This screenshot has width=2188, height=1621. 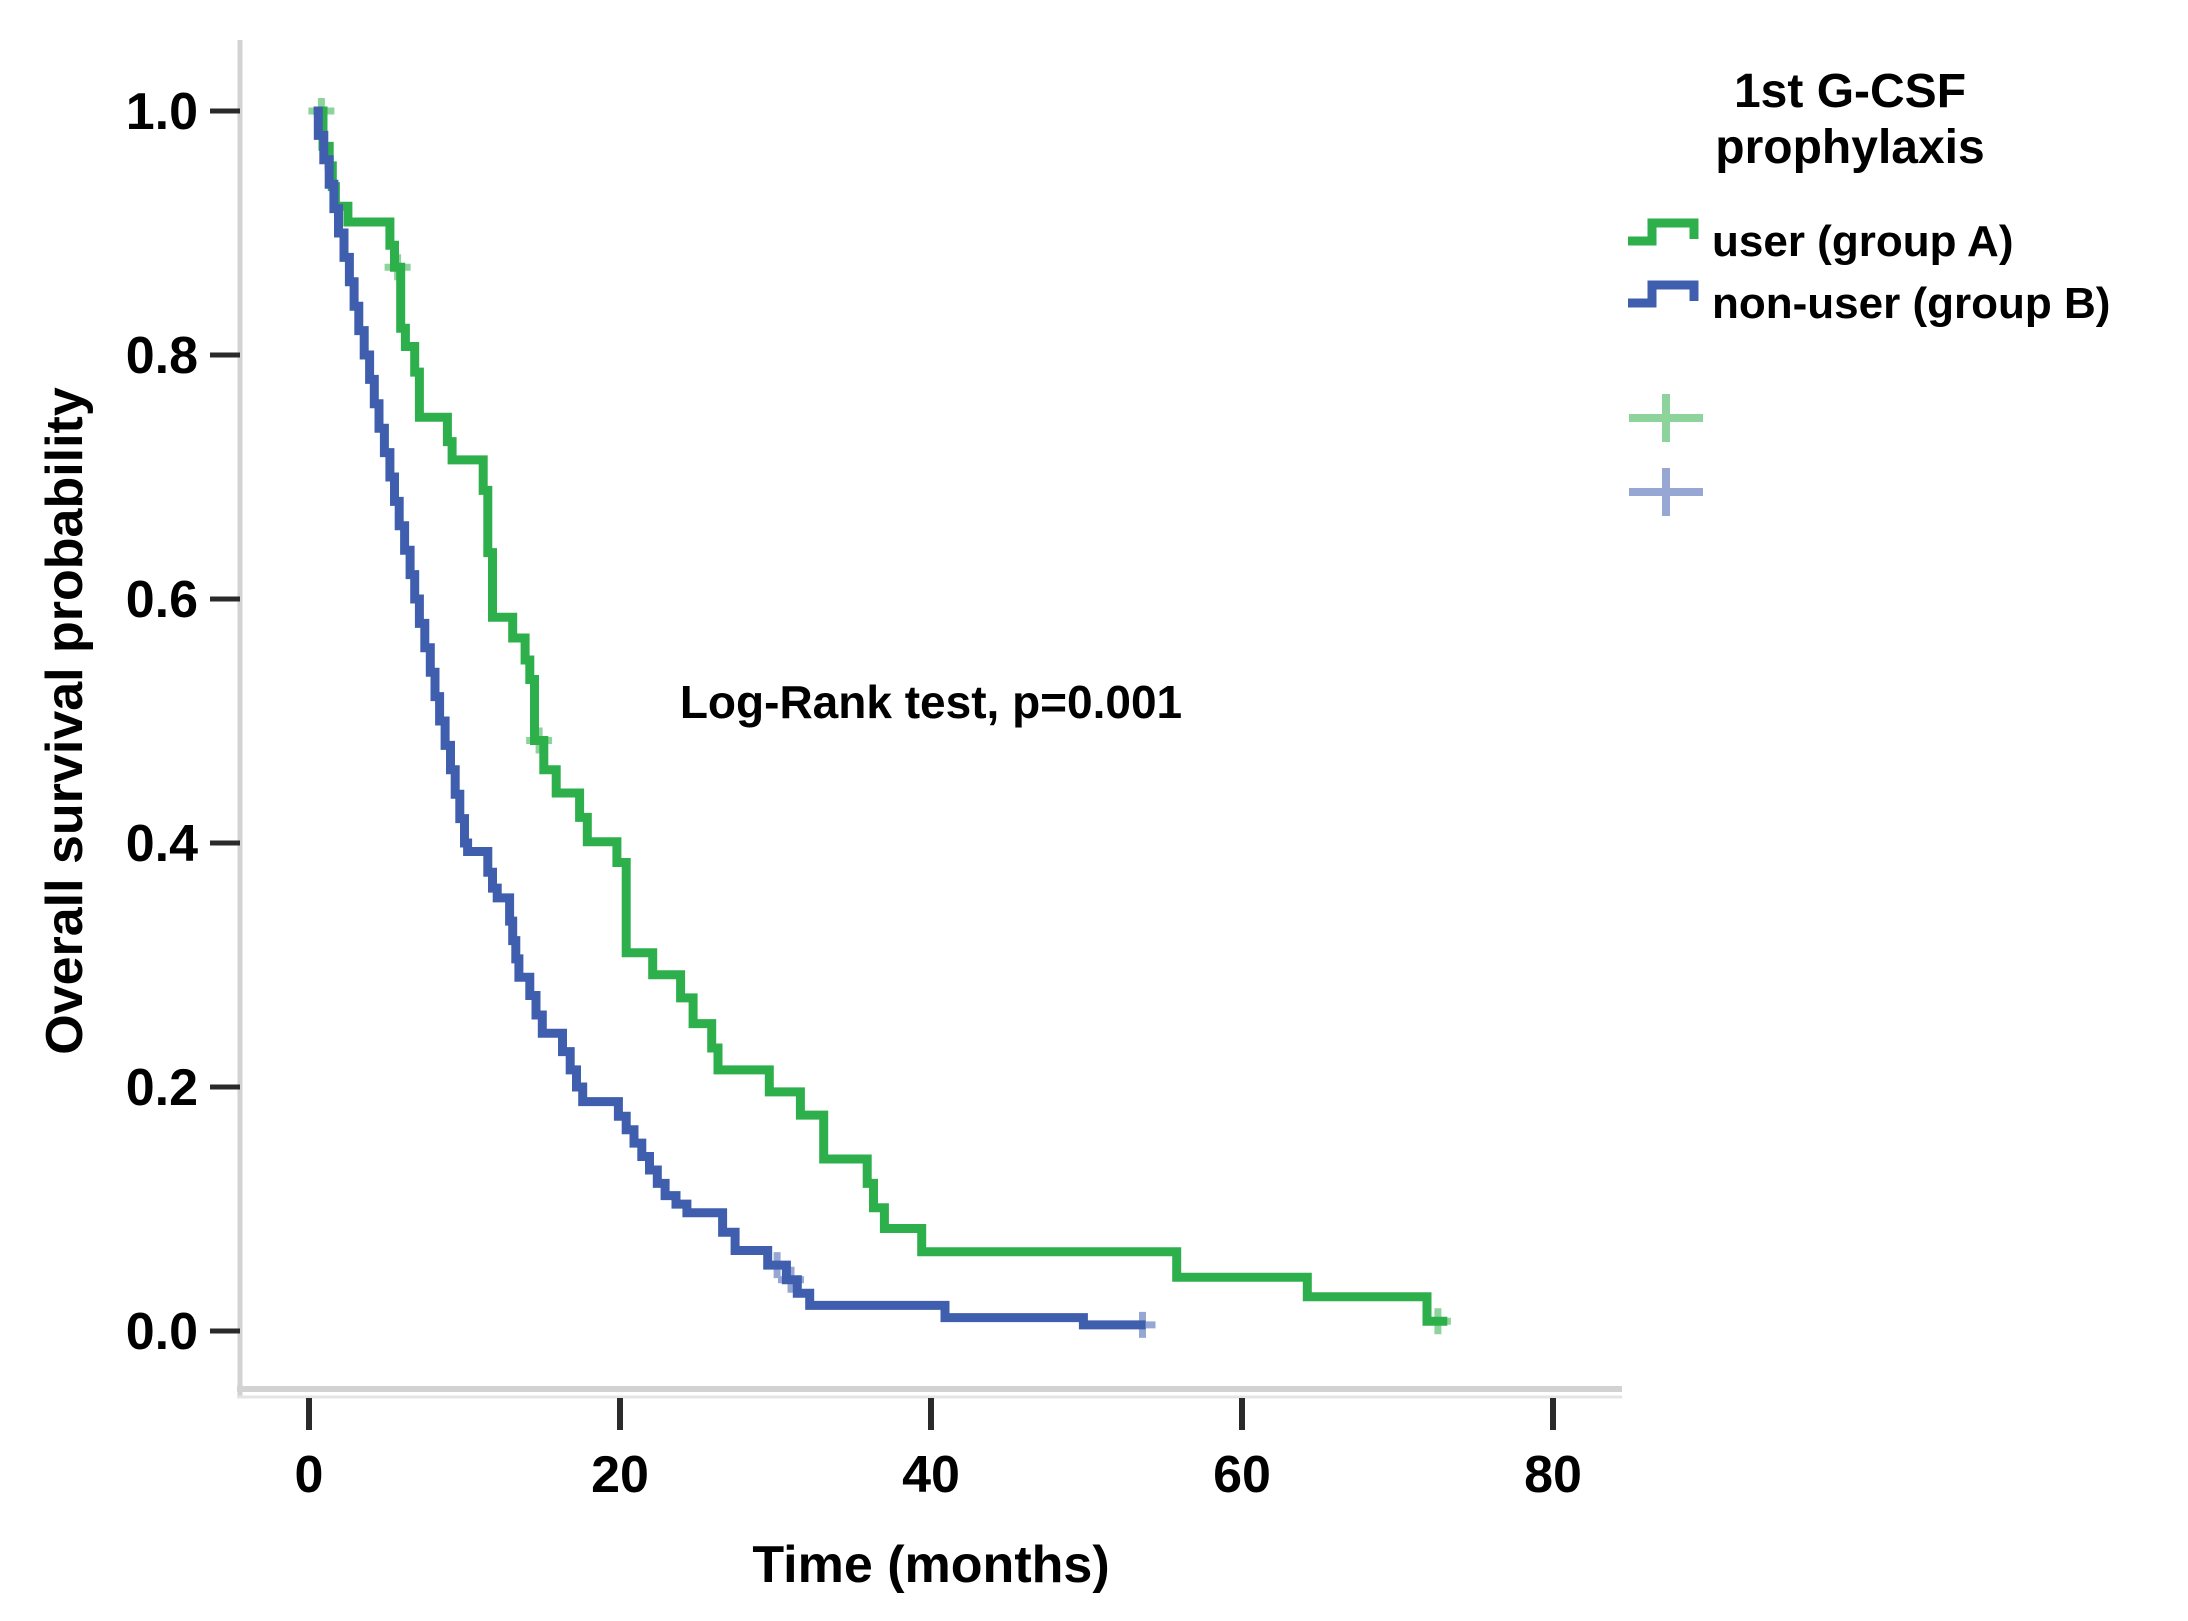 I want to click on legend-title-line1: 1st G-CSF, so click(x=1850, y=91).